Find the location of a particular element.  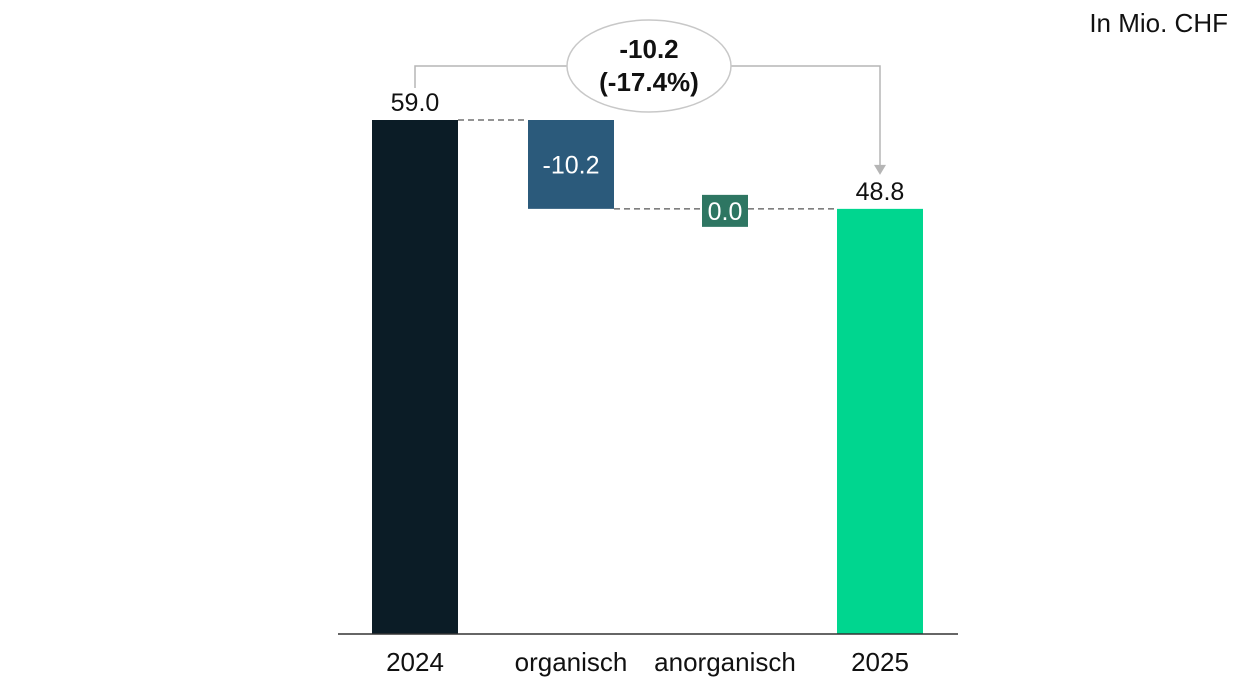

unit-label: In Mio. CHF is located at coordinates (1158, 23).